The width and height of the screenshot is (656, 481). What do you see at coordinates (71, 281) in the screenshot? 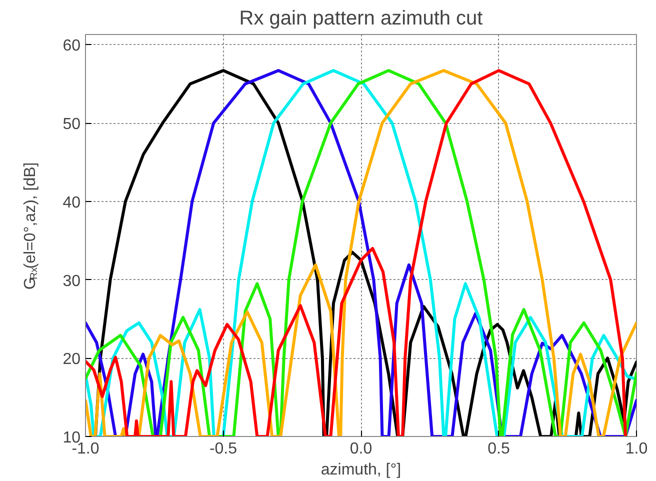
I see `y-tick-label: 30` at bounding box center [71, 281].